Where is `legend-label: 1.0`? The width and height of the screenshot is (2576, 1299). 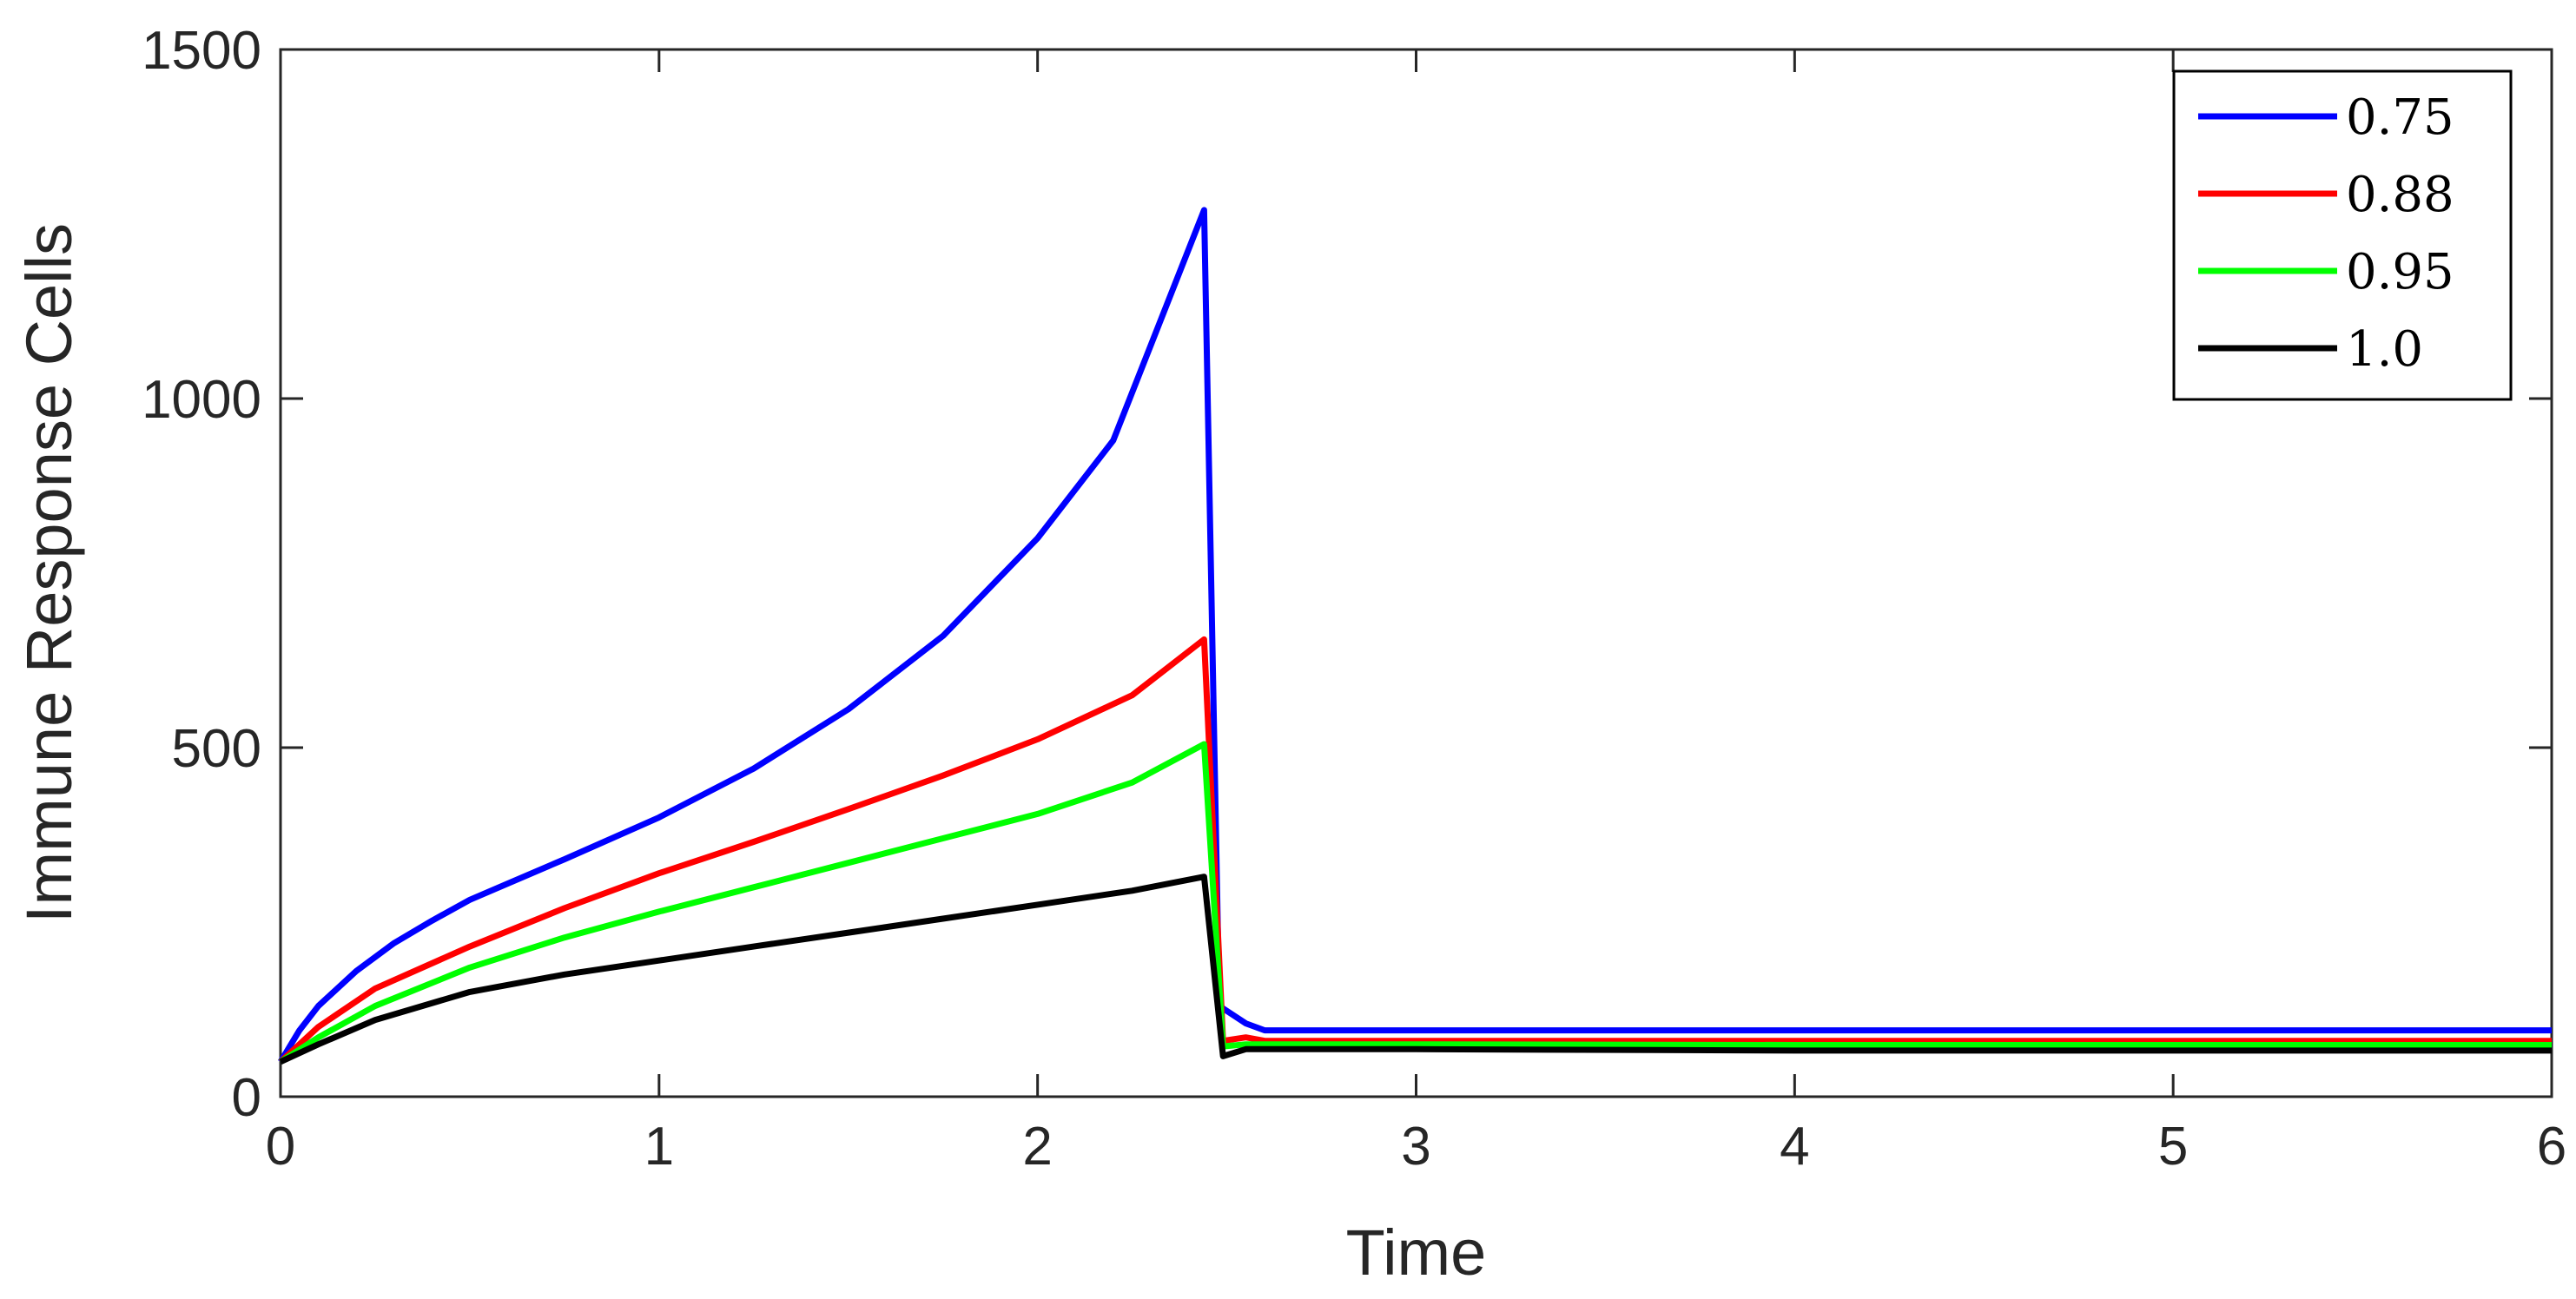
legend-label: 1.0 is located at coordinates (2384, 349).